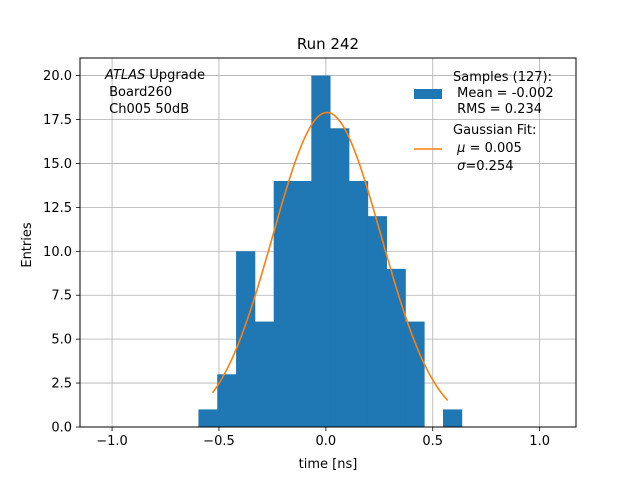  I want to click on y-tick-label: 17.5, so click(57, 120).